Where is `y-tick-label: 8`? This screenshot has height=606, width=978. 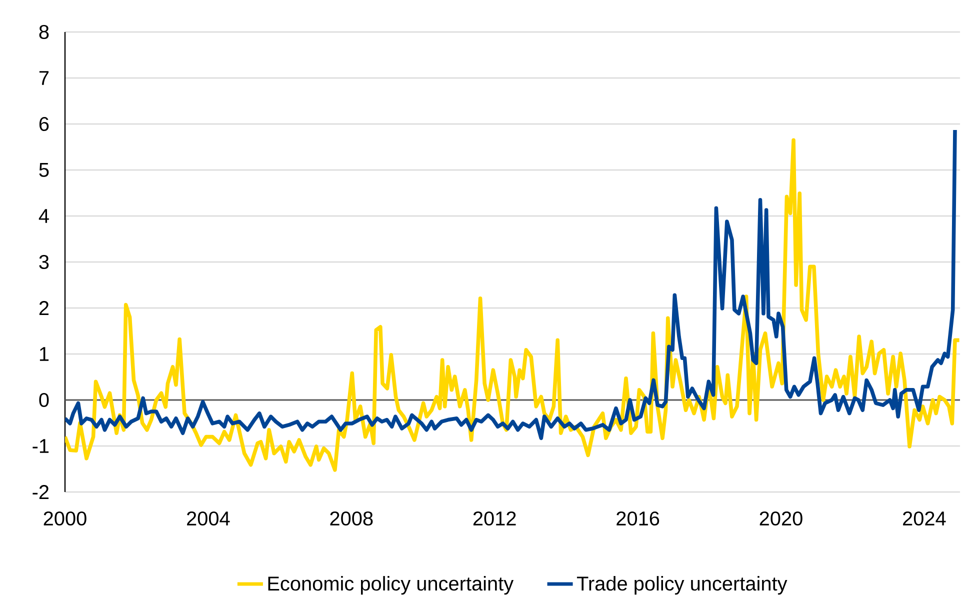 y-tick-label: 8 is located at coordinates (44, 32).